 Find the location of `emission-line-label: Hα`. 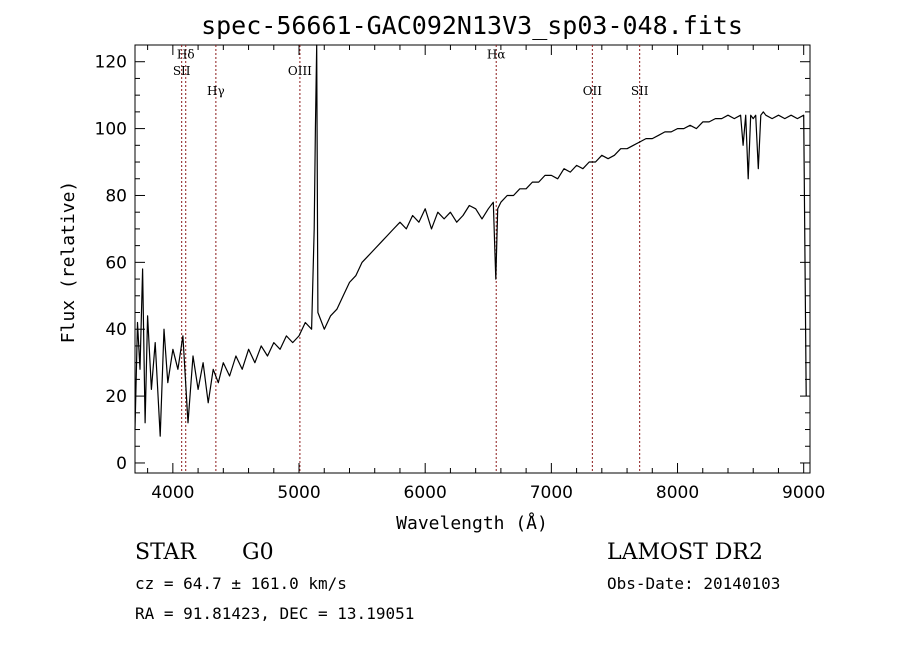

emission-line-label: Hα is located at coordinates (496, 54).